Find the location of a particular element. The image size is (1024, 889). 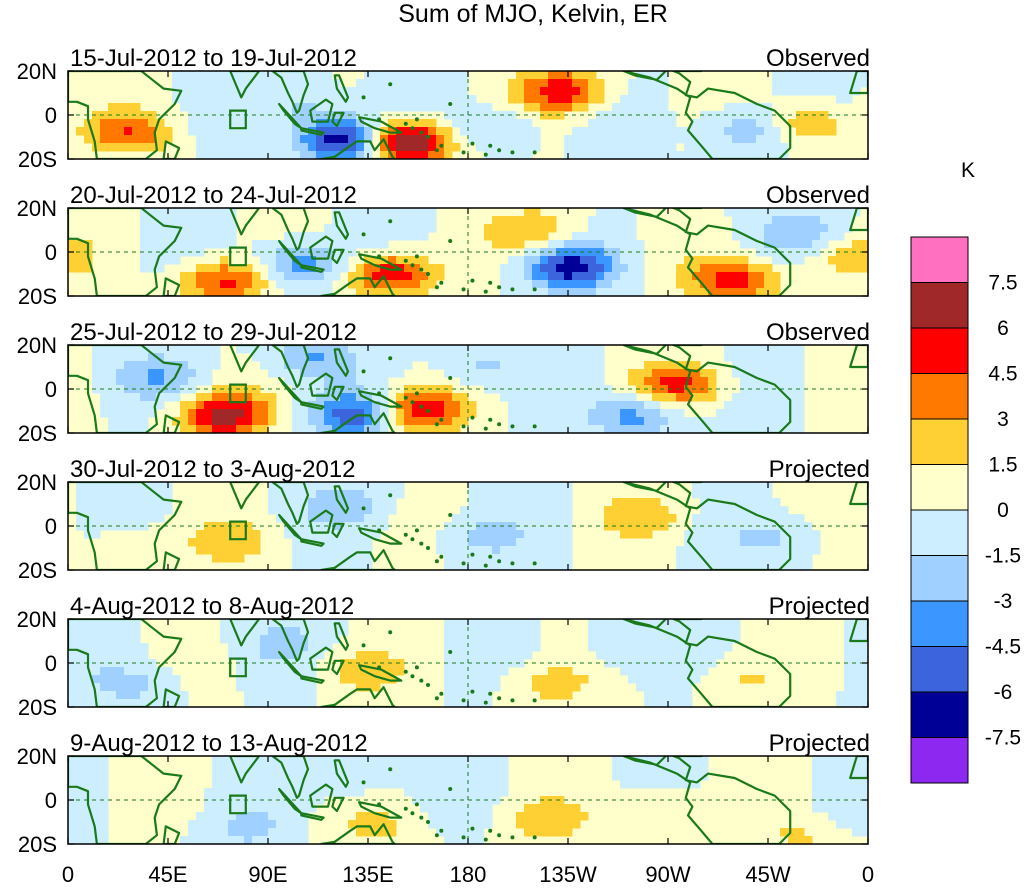

colorbar-units: K is located at coordinates (968, 170).